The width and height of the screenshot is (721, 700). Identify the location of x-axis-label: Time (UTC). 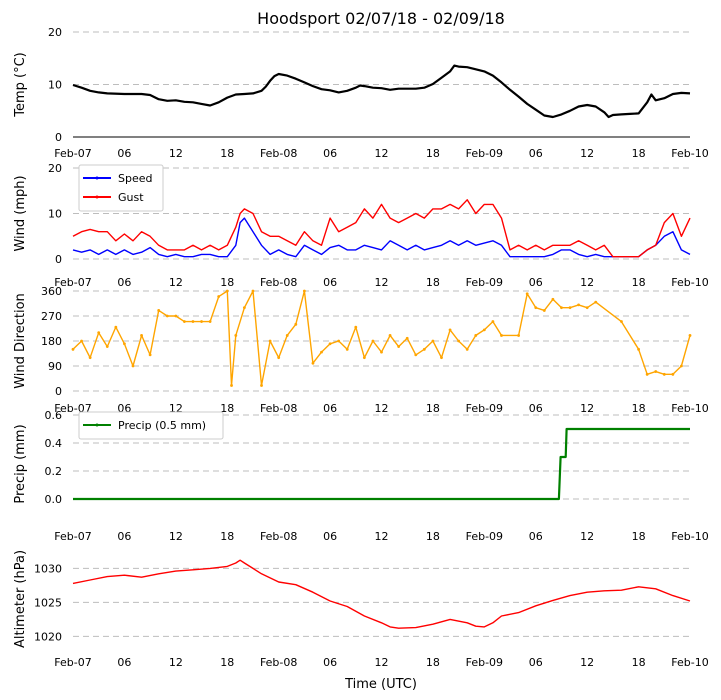
(380, 684).